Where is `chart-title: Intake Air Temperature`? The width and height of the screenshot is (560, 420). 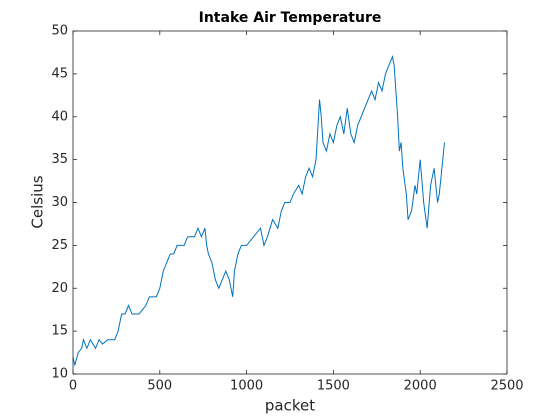 chart-title: Intake Air Temperature is located at coordinates (290, 18).